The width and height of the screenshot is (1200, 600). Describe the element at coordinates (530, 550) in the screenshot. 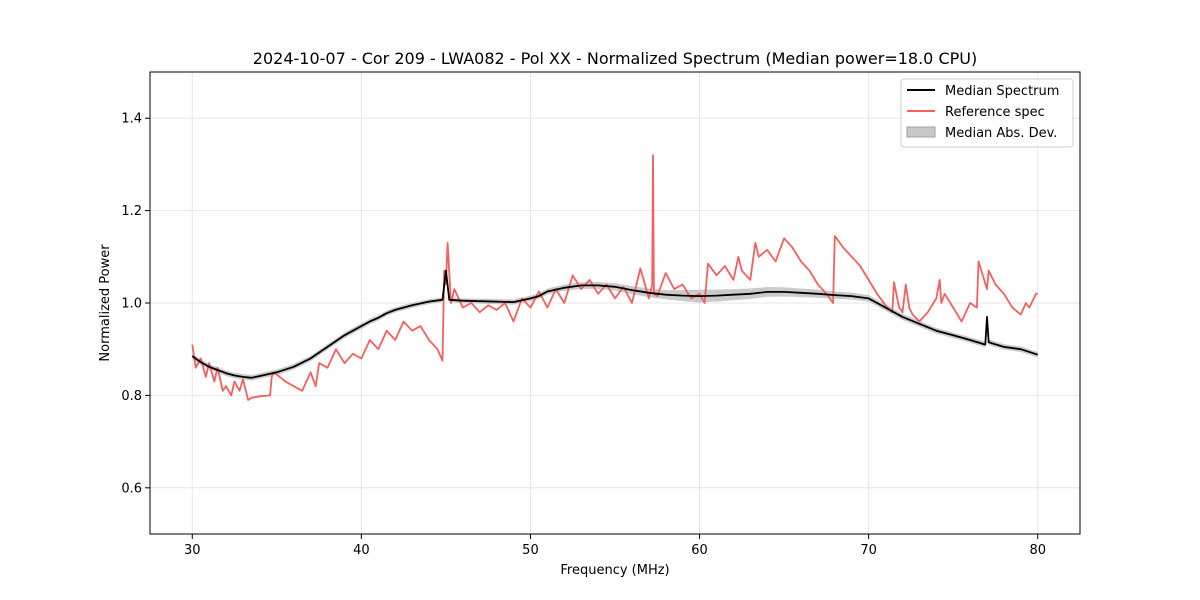

I see `x-tick-label: 50` at that location.